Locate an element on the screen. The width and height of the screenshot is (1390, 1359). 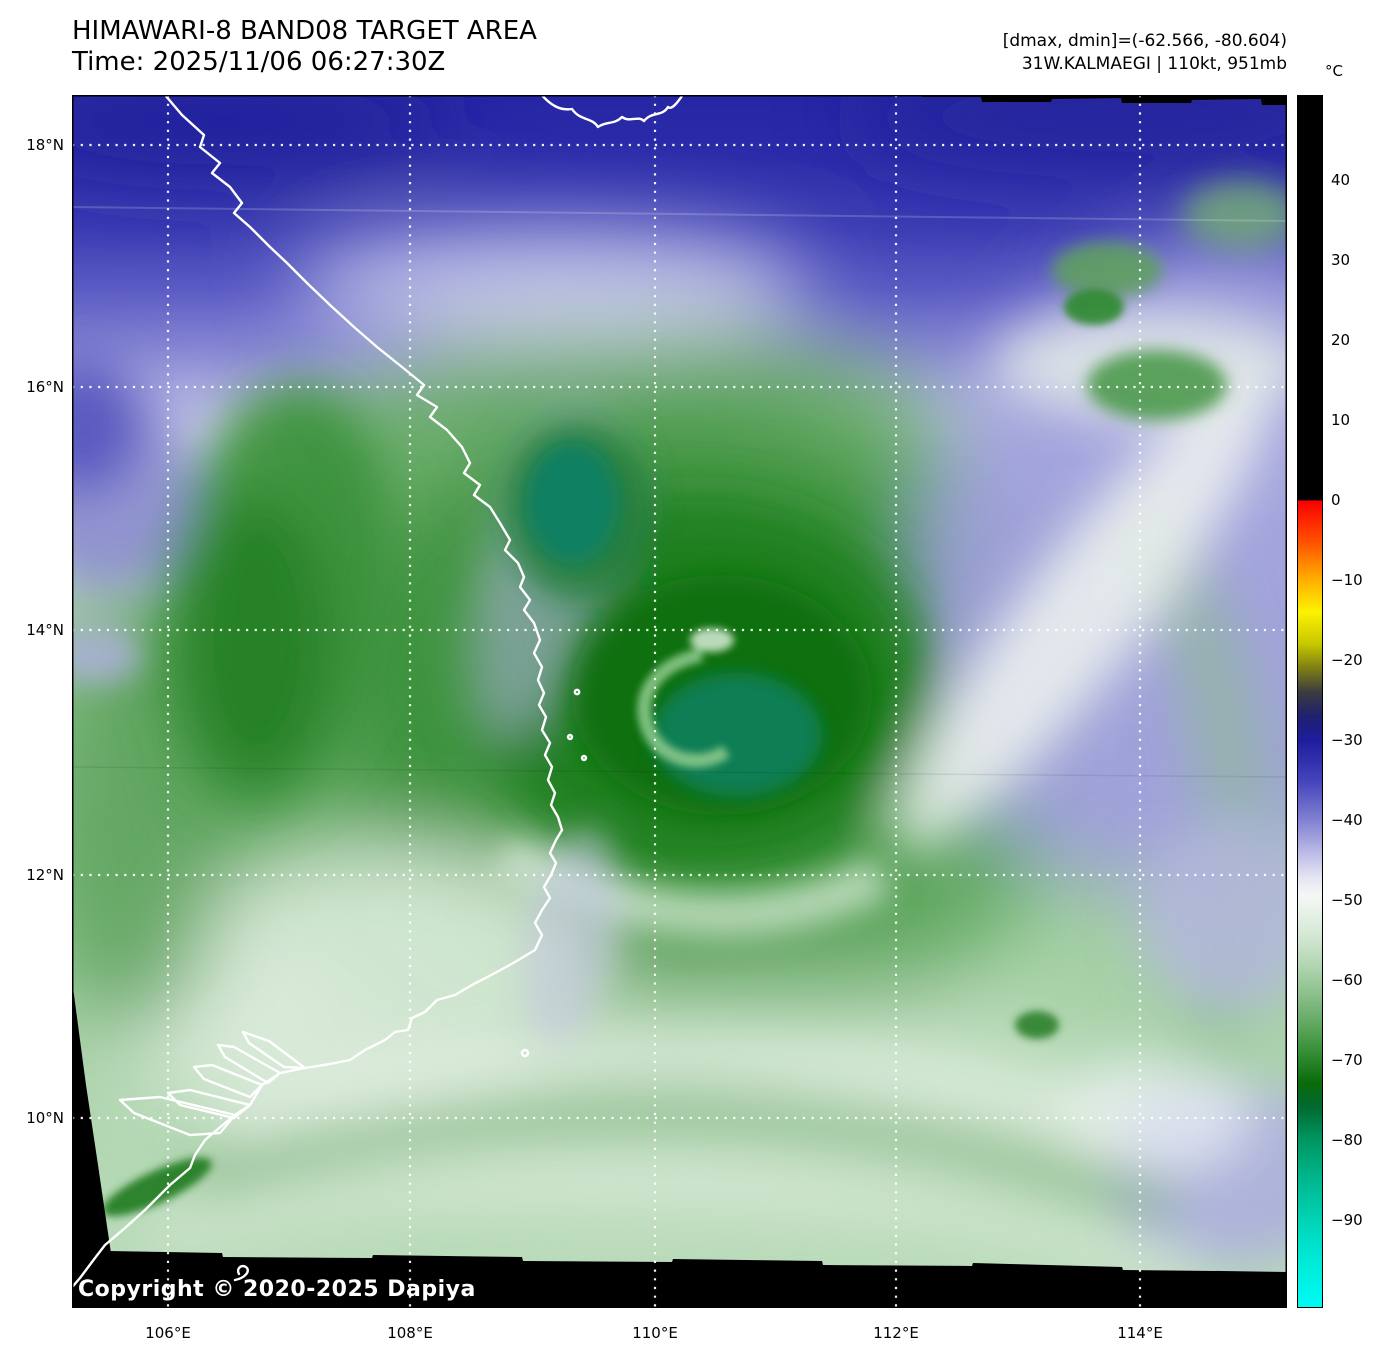
colorbar-tick: −40 is located at coordinates (1347, 820).